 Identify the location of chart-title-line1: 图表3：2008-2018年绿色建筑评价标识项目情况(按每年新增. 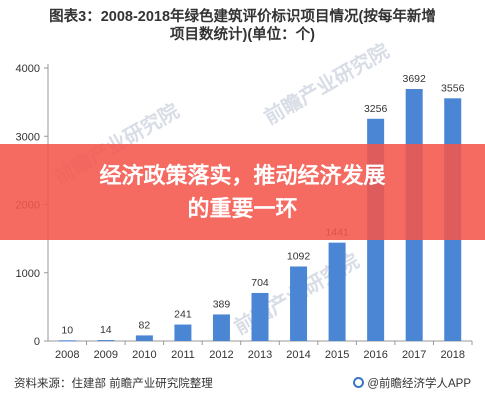
(242, 17).